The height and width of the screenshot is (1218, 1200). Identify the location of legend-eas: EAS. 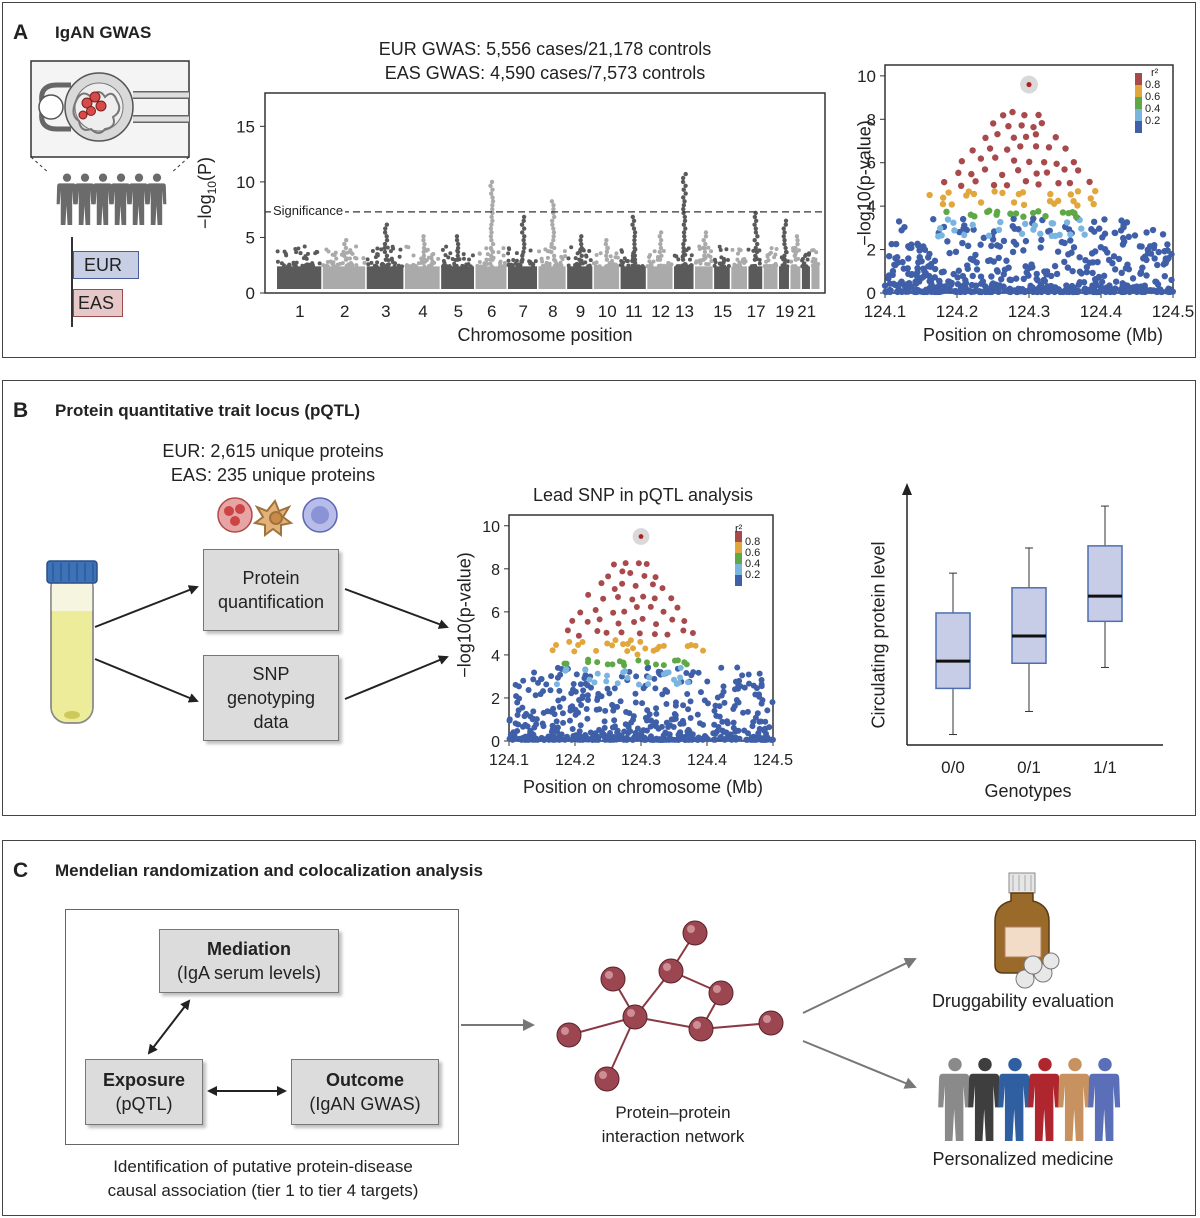
(98, 303).